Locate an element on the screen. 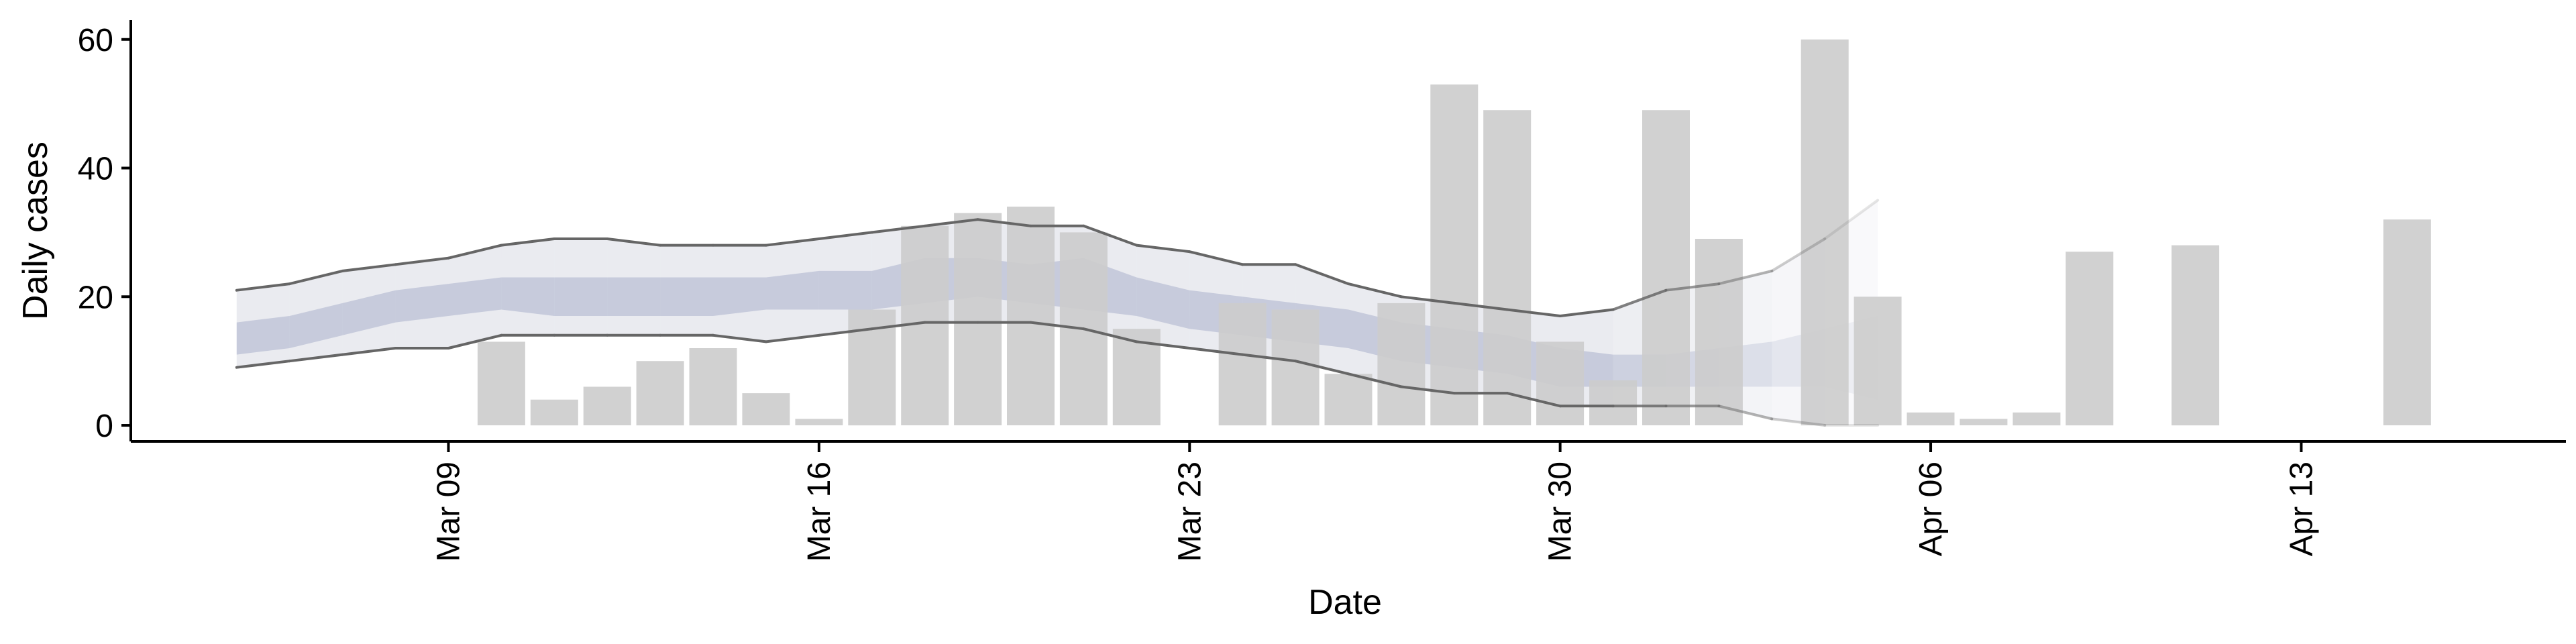 Image resolution: width=2576 pixels, height=644 pixels. x-tick-label: Apr 13 is located at coordinates (2301, 509).